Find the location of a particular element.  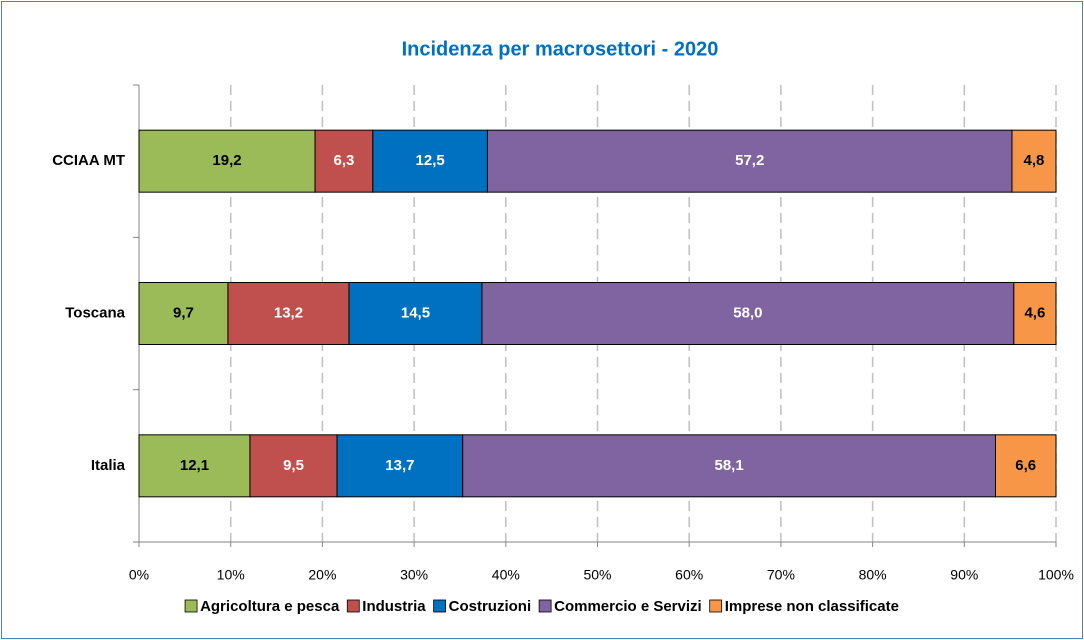

data-label: 6,3 is located at coordinates (344, 160).